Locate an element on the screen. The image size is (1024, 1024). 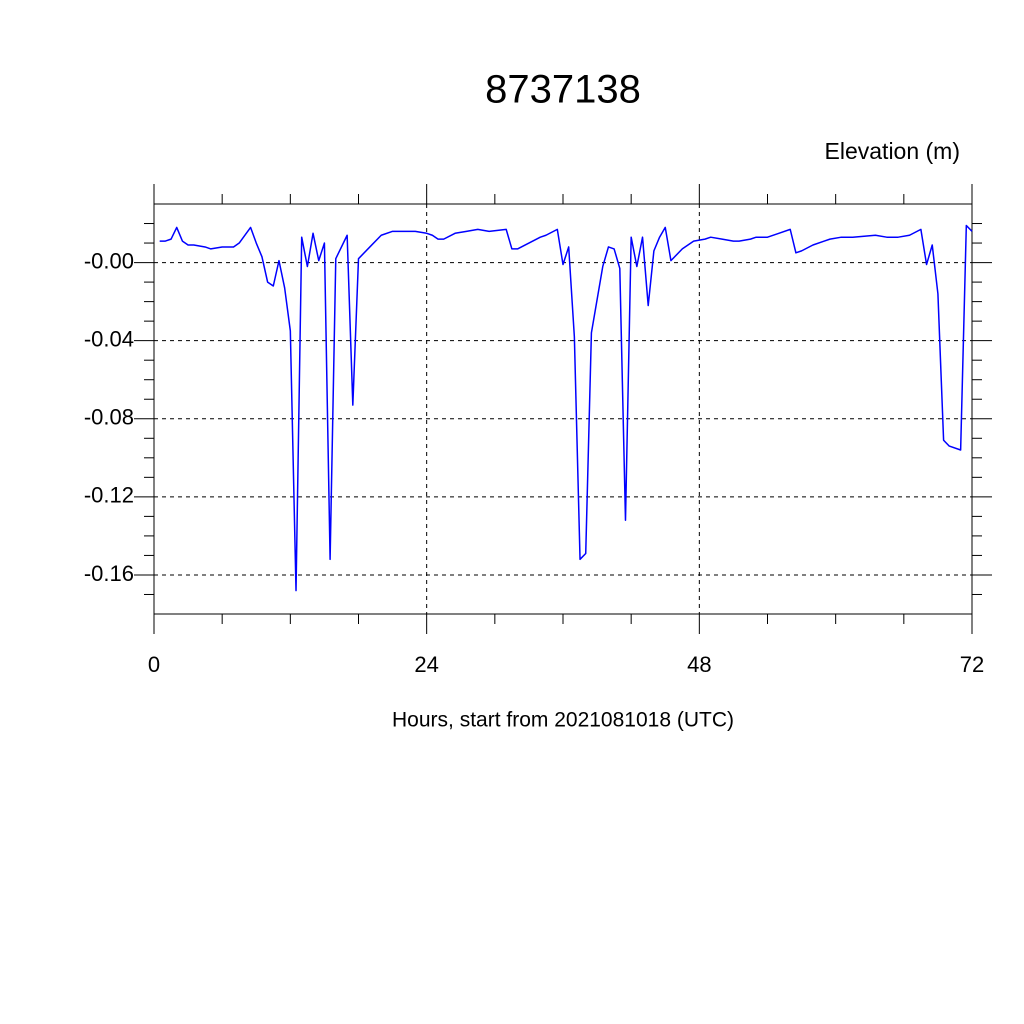
x-axis-label: Hours, start from 2021081018 (UTC) is located at coordinates (563, 720).